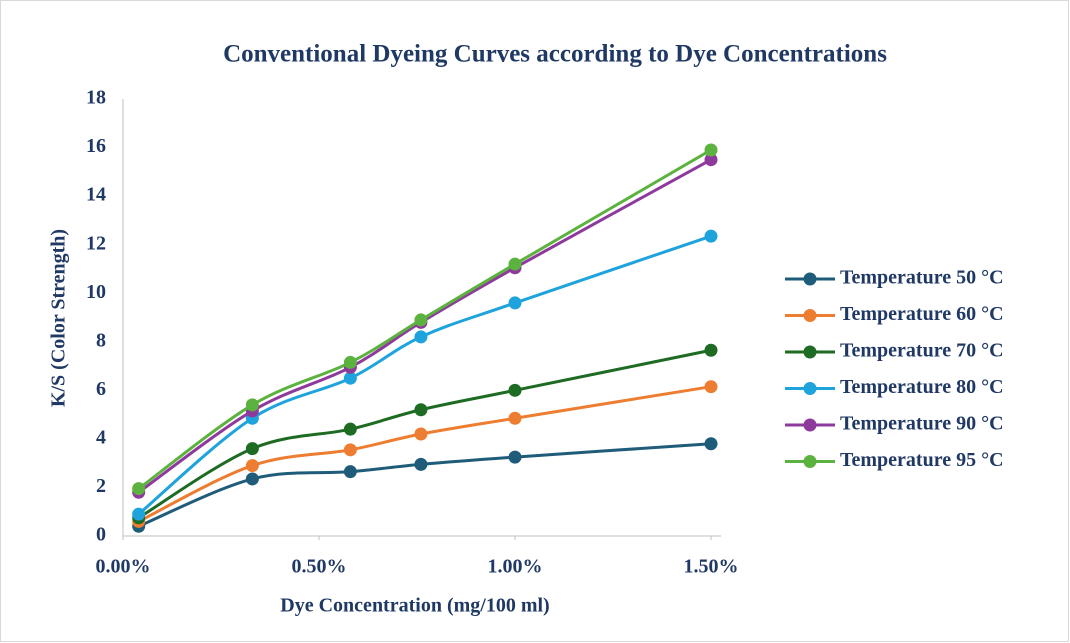 The width and height of the screenshot is (1070, 643). I want to click on x-tick-label: 1.50%, so click(711, 567).